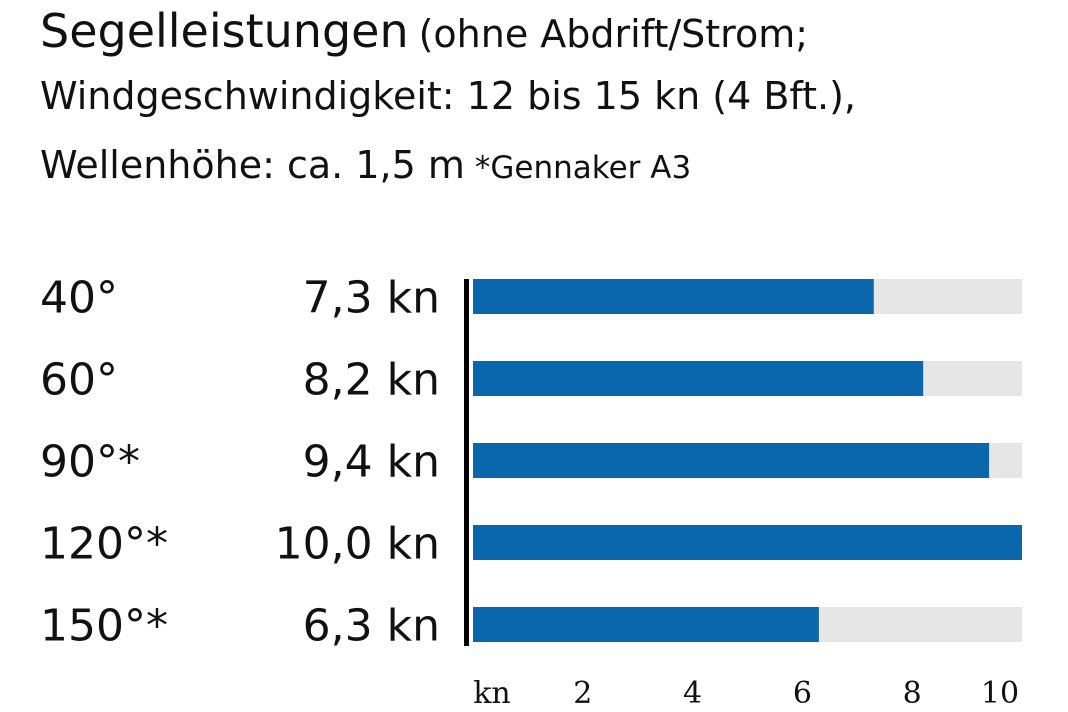  Describe the element at coordinates (613, 34) in the screenshot. I see `chart-subtitle-part1: (ohne Abdrift/Strom;` at that location.